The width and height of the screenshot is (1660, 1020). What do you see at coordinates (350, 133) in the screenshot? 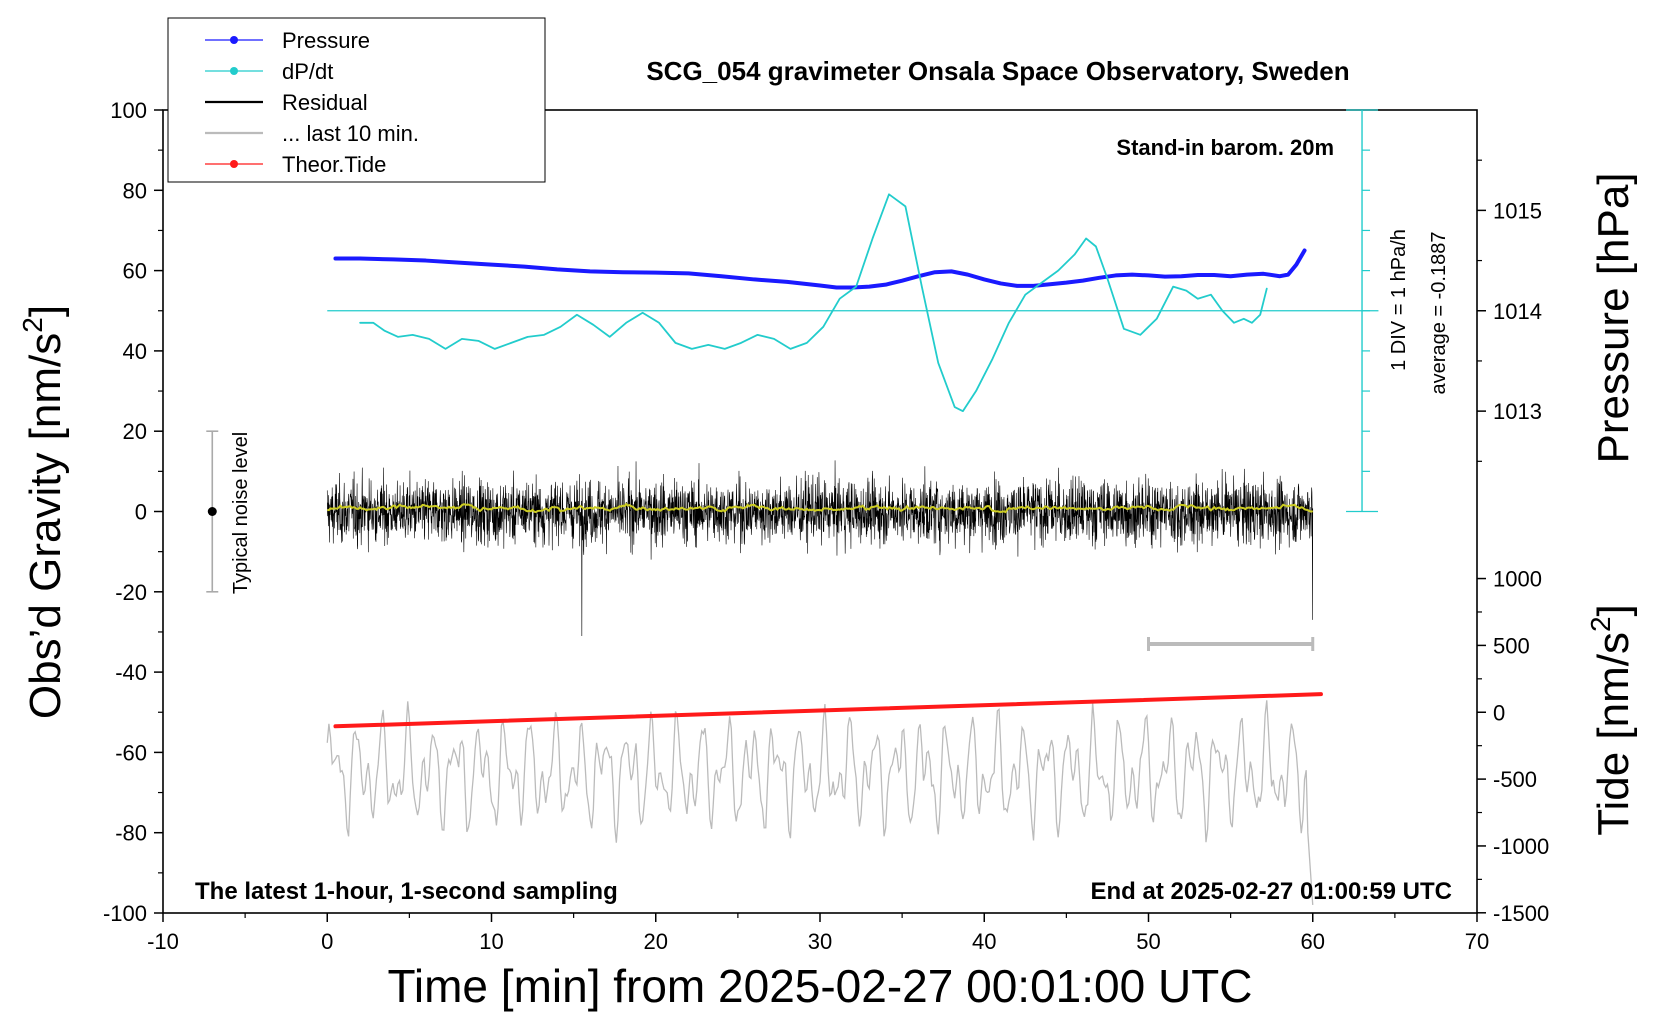
I see `legend-label: ... last 10 min.` at bounding box center [350, 133].